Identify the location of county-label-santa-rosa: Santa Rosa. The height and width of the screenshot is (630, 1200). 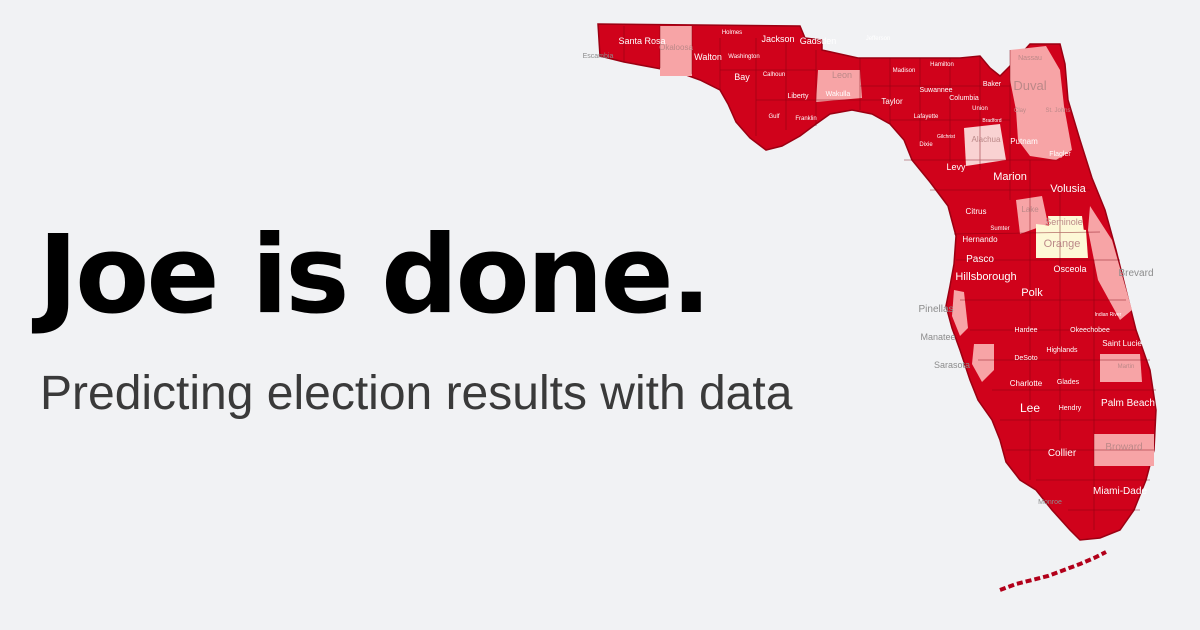
(641, 41).